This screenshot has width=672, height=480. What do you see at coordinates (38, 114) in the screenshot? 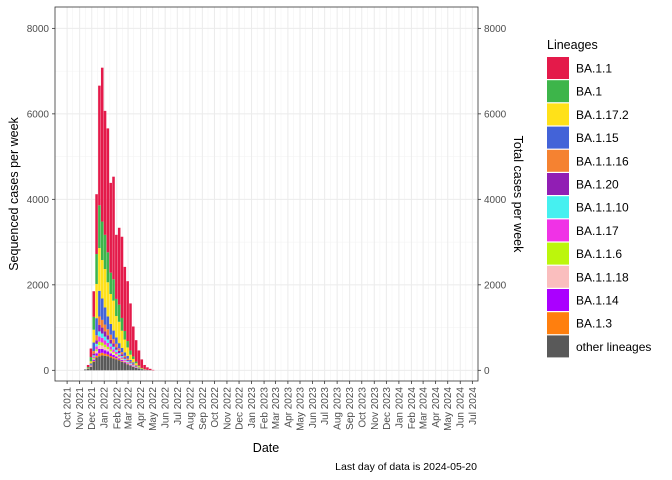
I see `y-tick-label: 6000` at bounding box center [38, 114].